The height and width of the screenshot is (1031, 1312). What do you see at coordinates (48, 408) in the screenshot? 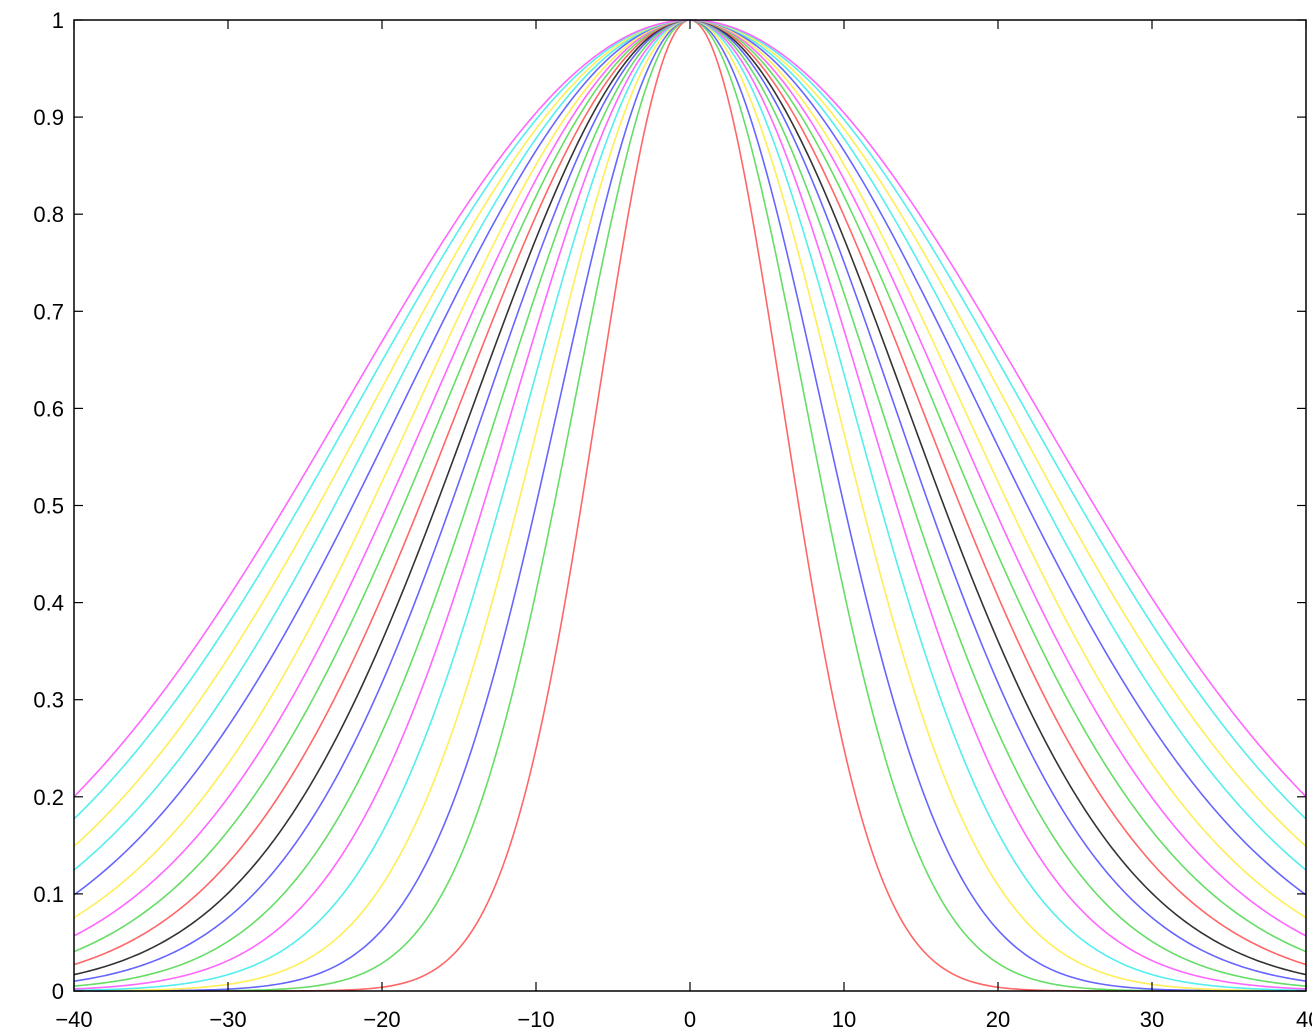
I see `y-tick-label: 0.6` at bounding box center [48, 408].